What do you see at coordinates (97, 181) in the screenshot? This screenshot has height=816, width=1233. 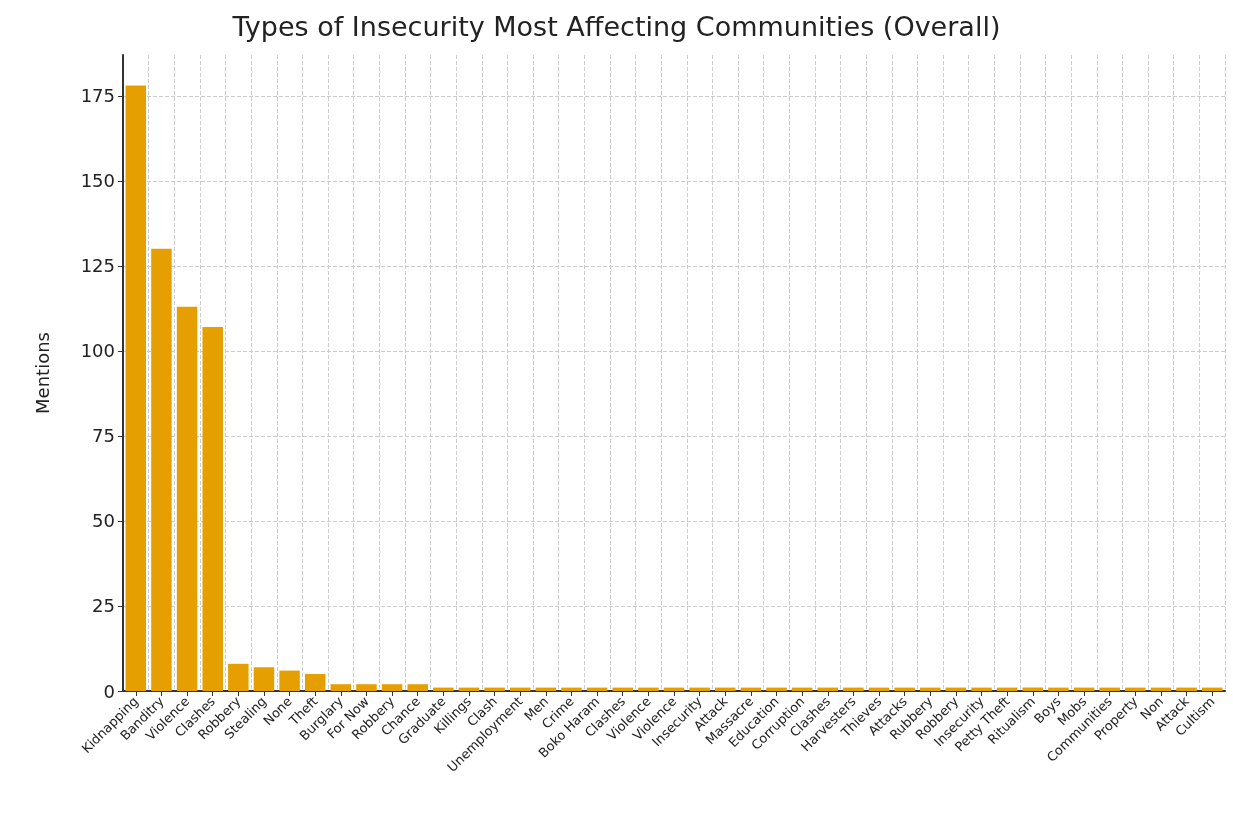 I see `y-tick-label: 150` at bounding box center [97, 181].